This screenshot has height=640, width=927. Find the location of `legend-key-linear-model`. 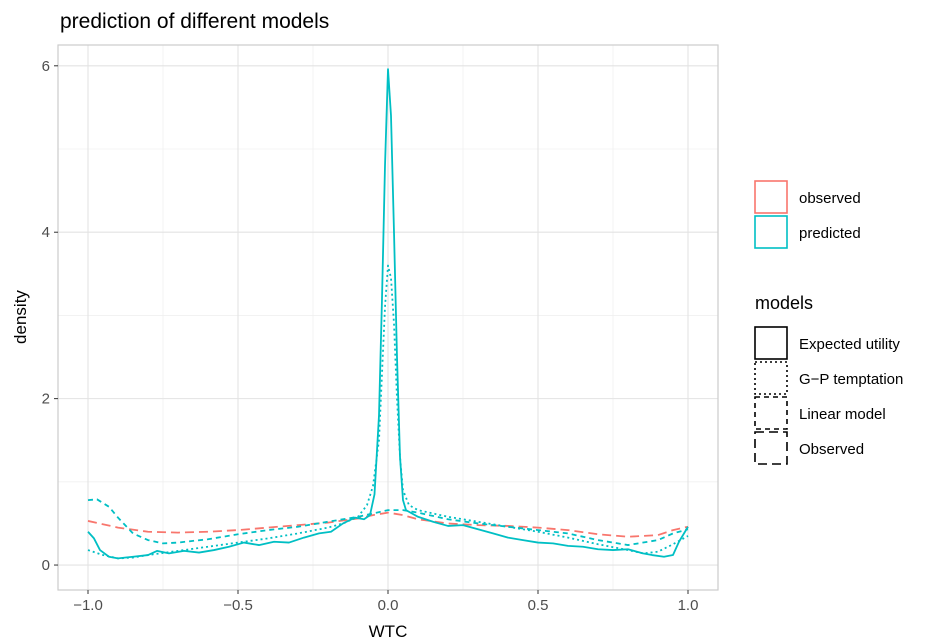

legend-key-linear-model is located at coordinates (771, 413).